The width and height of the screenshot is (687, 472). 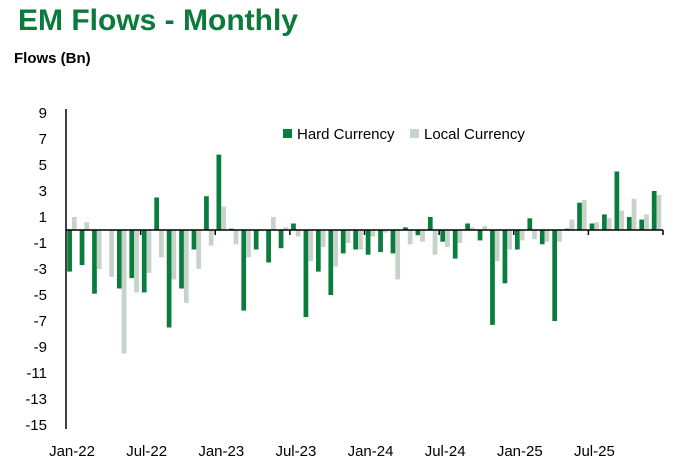 What do you see at coordinates (36, 373) in the screenshot?
I see `y-tick-label: -11` at bounding box center [36, 373].